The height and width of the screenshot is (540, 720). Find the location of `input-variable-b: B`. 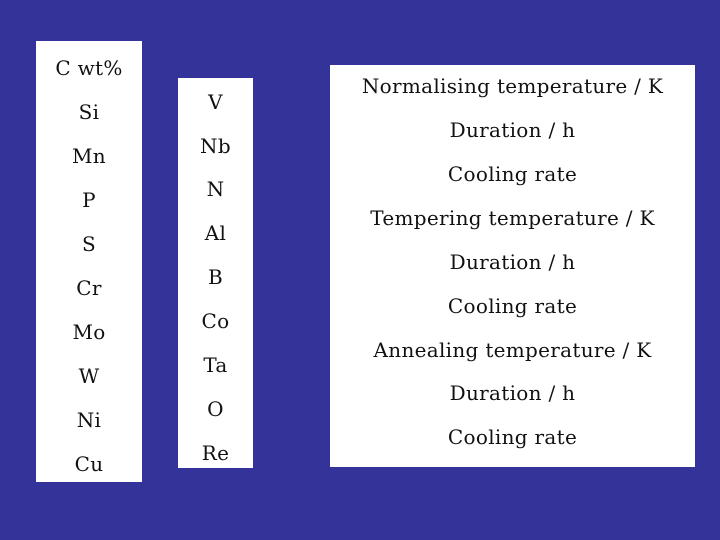

input-variable-b: B is located at coordinates (215, 277).